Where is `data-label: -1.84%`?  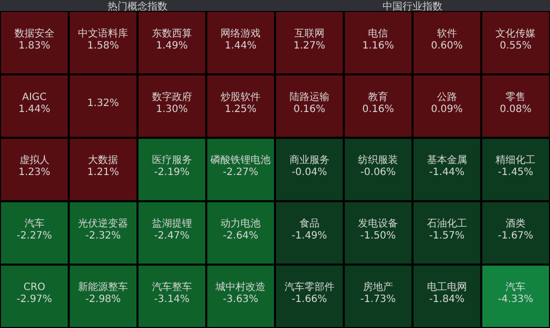 data-label: -1.84% is located at coordinates (447, 299).